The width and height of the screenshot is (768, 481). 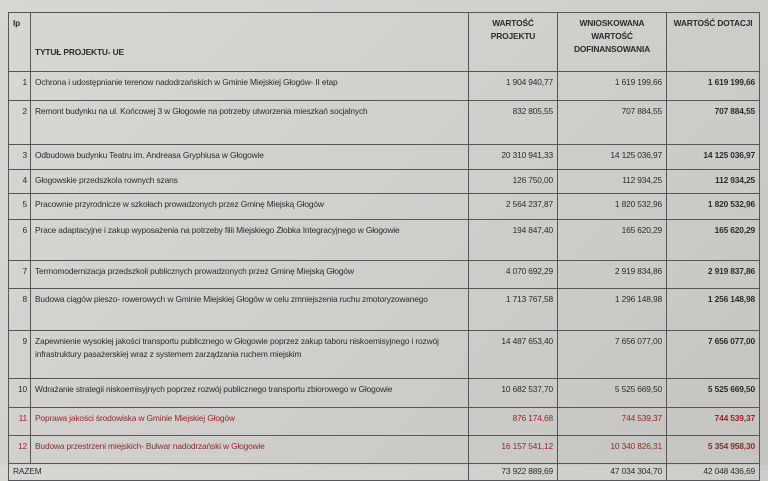 What do you see at coordinates (612, 393) in the screenshot?
I see `row-requested: 5 525 669,50` at bounding box center [612, 393].